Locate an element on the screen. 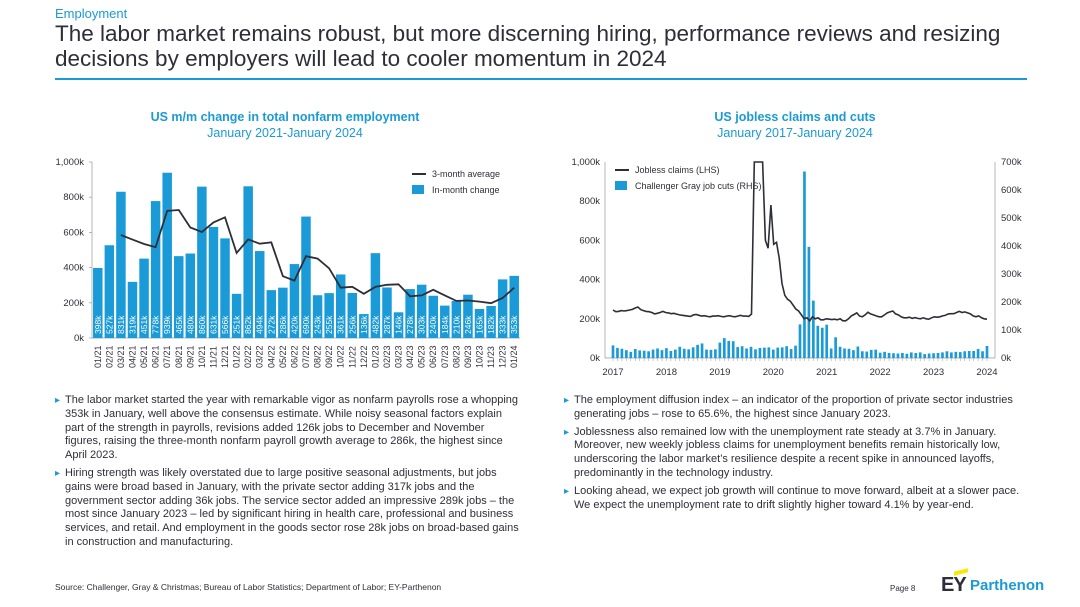  chart2-subtitle: January 2017-January 2024 is located at coordinates (795, 133).